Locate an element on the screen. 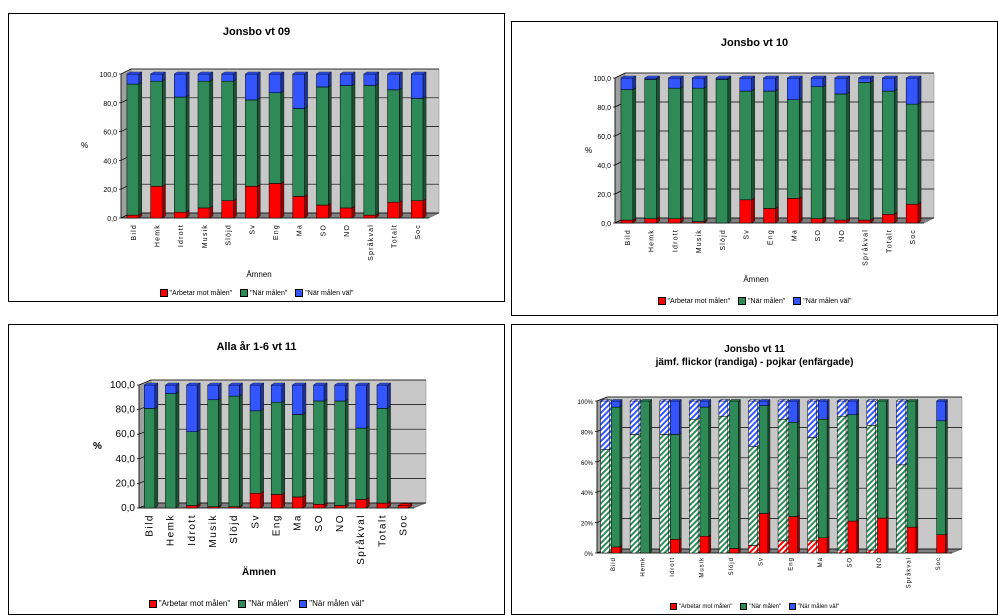  y-tick-label: 40,0 is located at coordinates (126, 459).